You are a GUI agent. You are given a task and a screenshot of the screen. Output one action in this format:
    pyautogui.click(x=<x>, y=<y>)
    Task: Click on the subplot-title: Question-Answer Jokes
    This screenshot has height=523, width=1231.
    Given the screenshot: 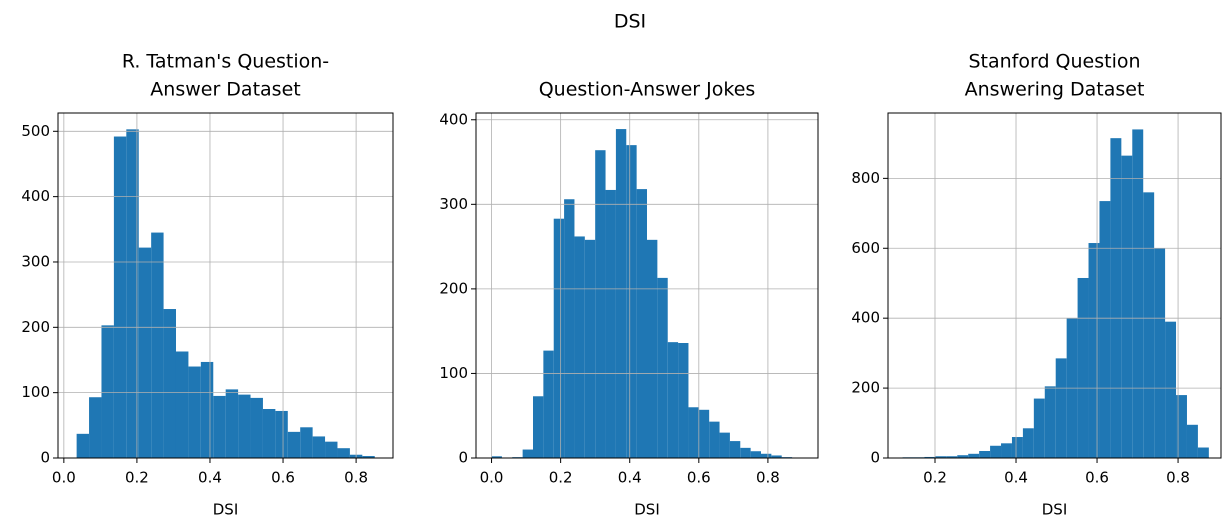 What is the action you would take?
    pyautogui.click(x=647, y=90)
    